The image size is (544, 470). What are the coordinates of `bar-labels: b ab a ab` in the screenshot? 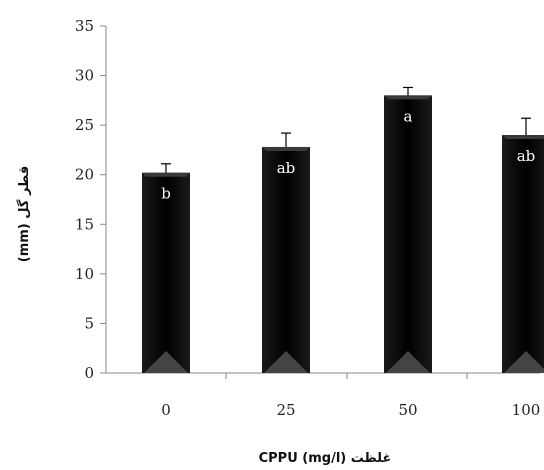 It's located at (348, 154).